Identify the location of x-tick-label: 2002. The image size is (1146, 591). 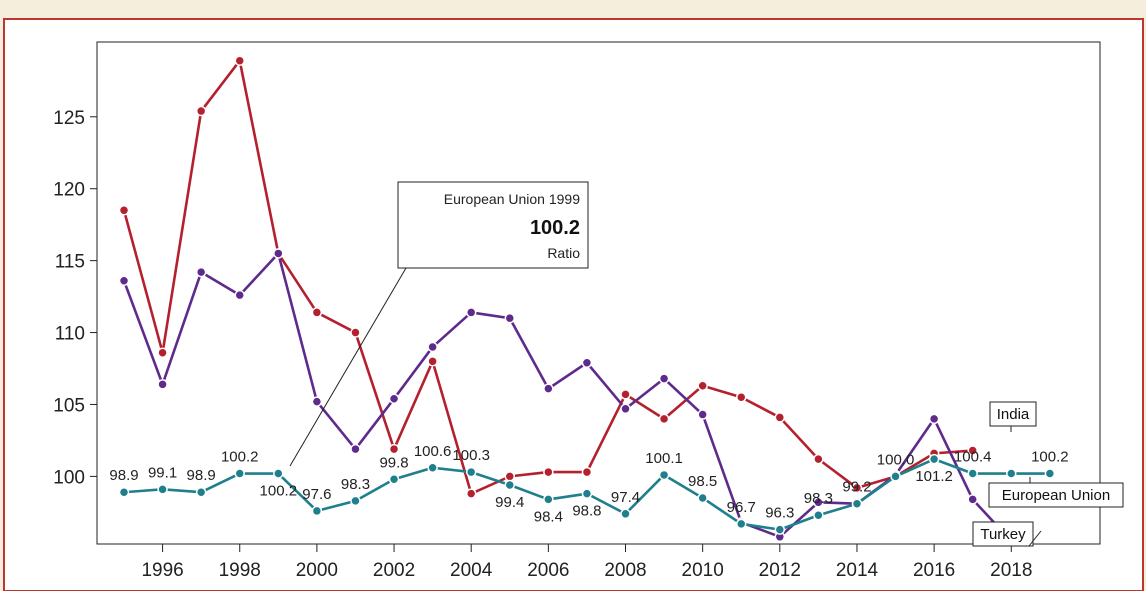
(394, 570).